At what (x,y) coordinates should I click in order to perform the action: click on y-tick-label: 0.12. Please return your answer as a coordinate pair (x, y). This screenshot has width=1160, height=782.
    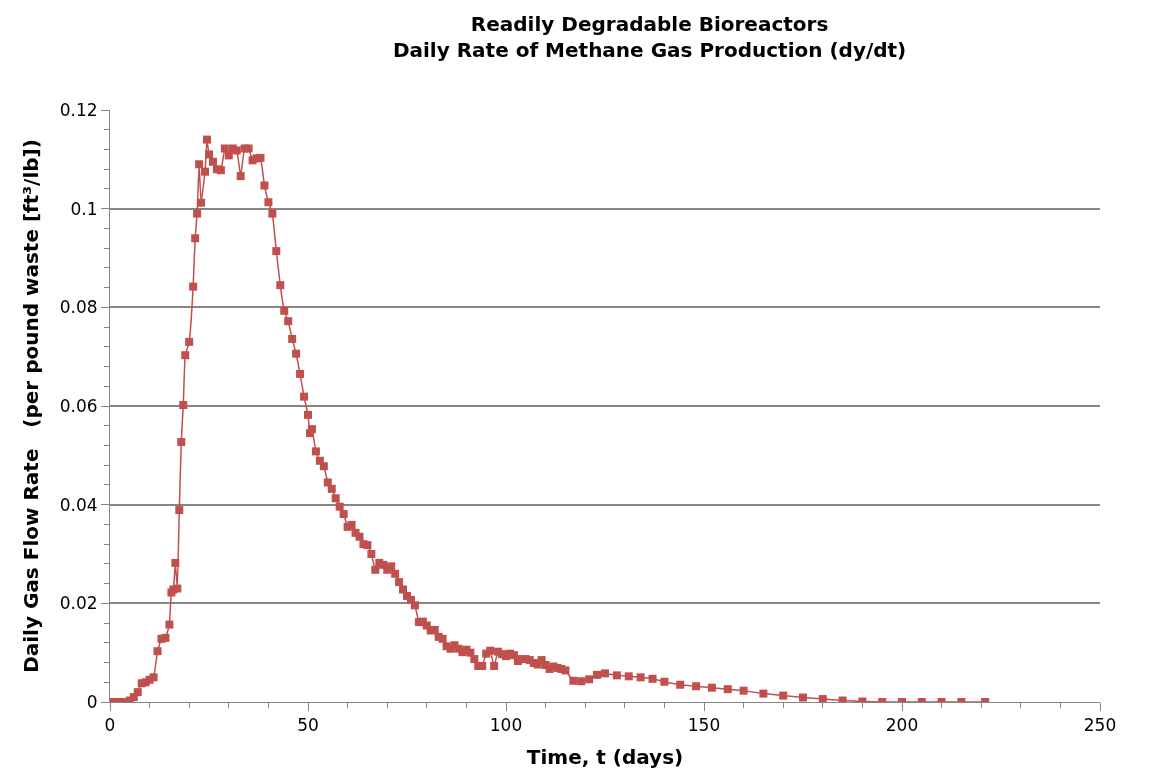
    Looking at the image, I should click on (78, 109).